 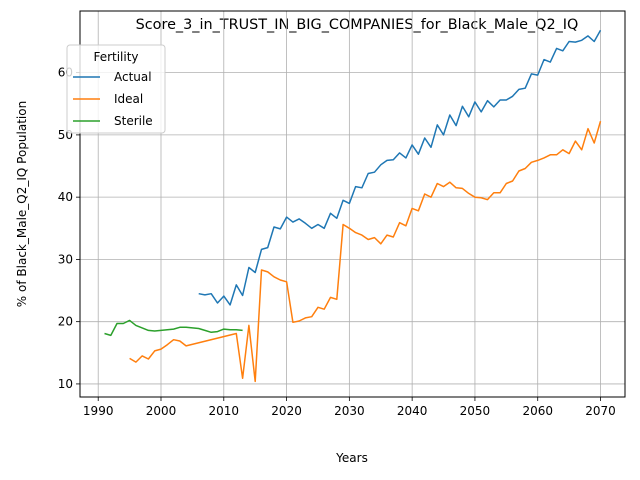 What do you see at coordinates (22, 204) in the screenshot?
I see `y-axis-label: % of Black_Male_Q2_IQ Population` at bounding box center [22, 204].